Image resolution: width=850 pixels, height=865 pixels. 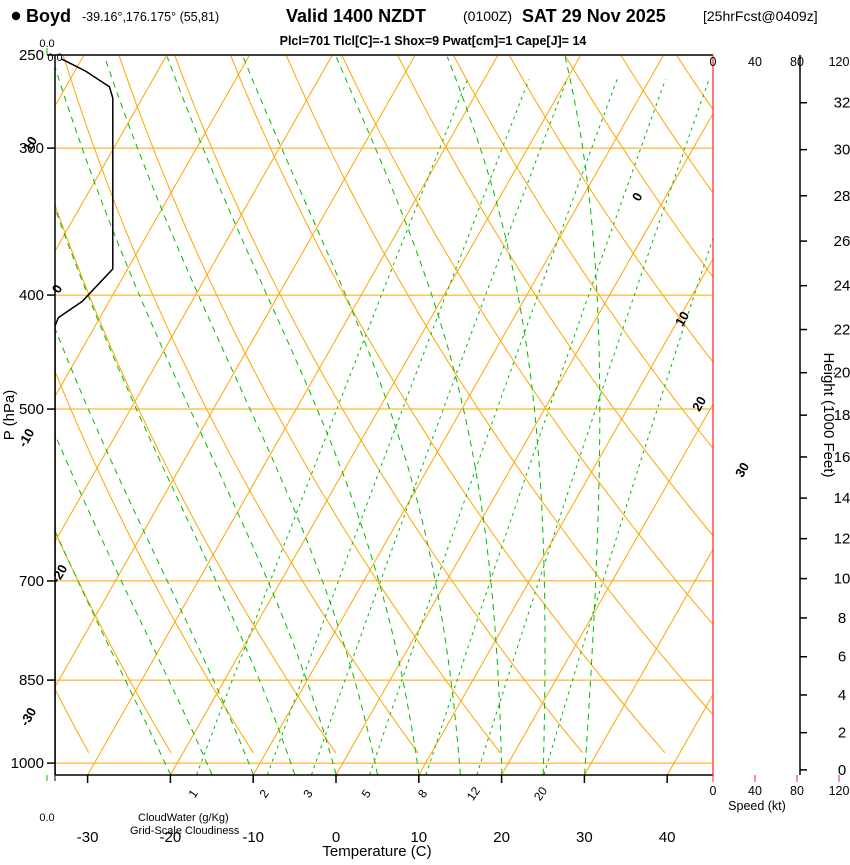 I want to click on forecast-run-info: [25hrFcst@0409z], so click(x=760, y=16).